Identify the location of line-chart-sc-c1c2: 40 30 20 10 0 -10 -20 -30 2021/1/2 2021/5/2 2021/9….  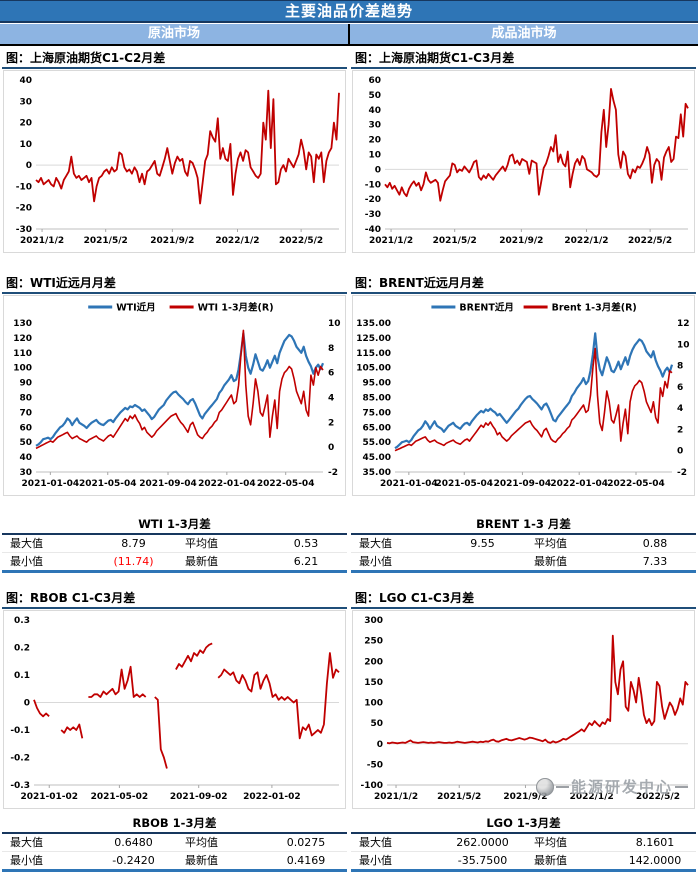
(174, 161).